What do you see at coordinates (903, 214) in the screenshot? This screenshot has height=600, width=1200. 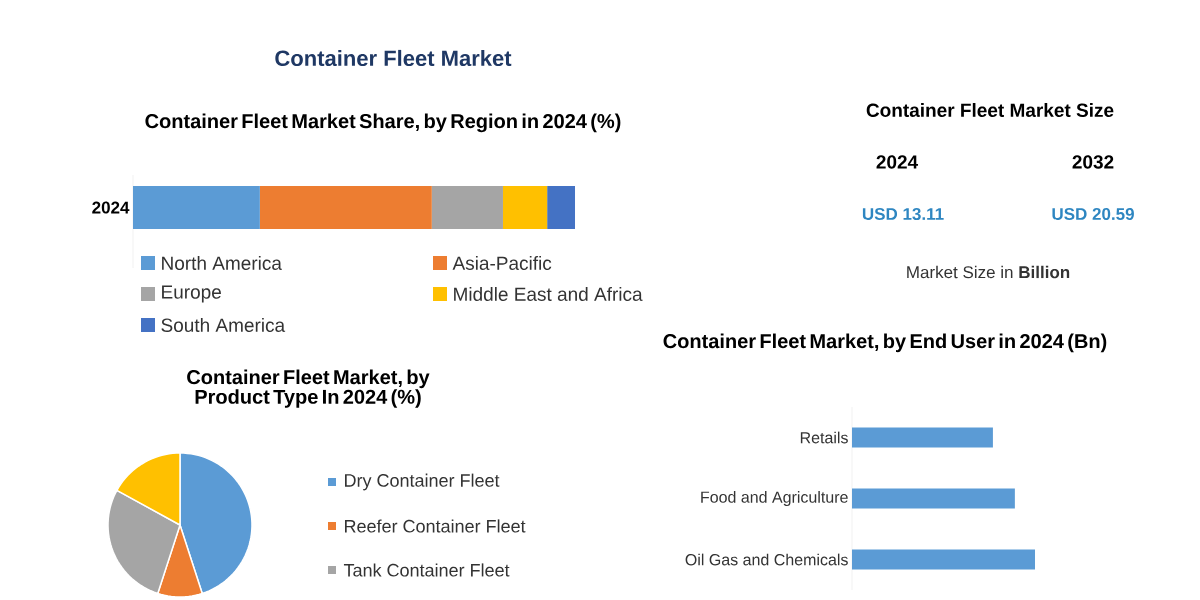 I see `text: USD 13.11` at bounding box center [903, 214].